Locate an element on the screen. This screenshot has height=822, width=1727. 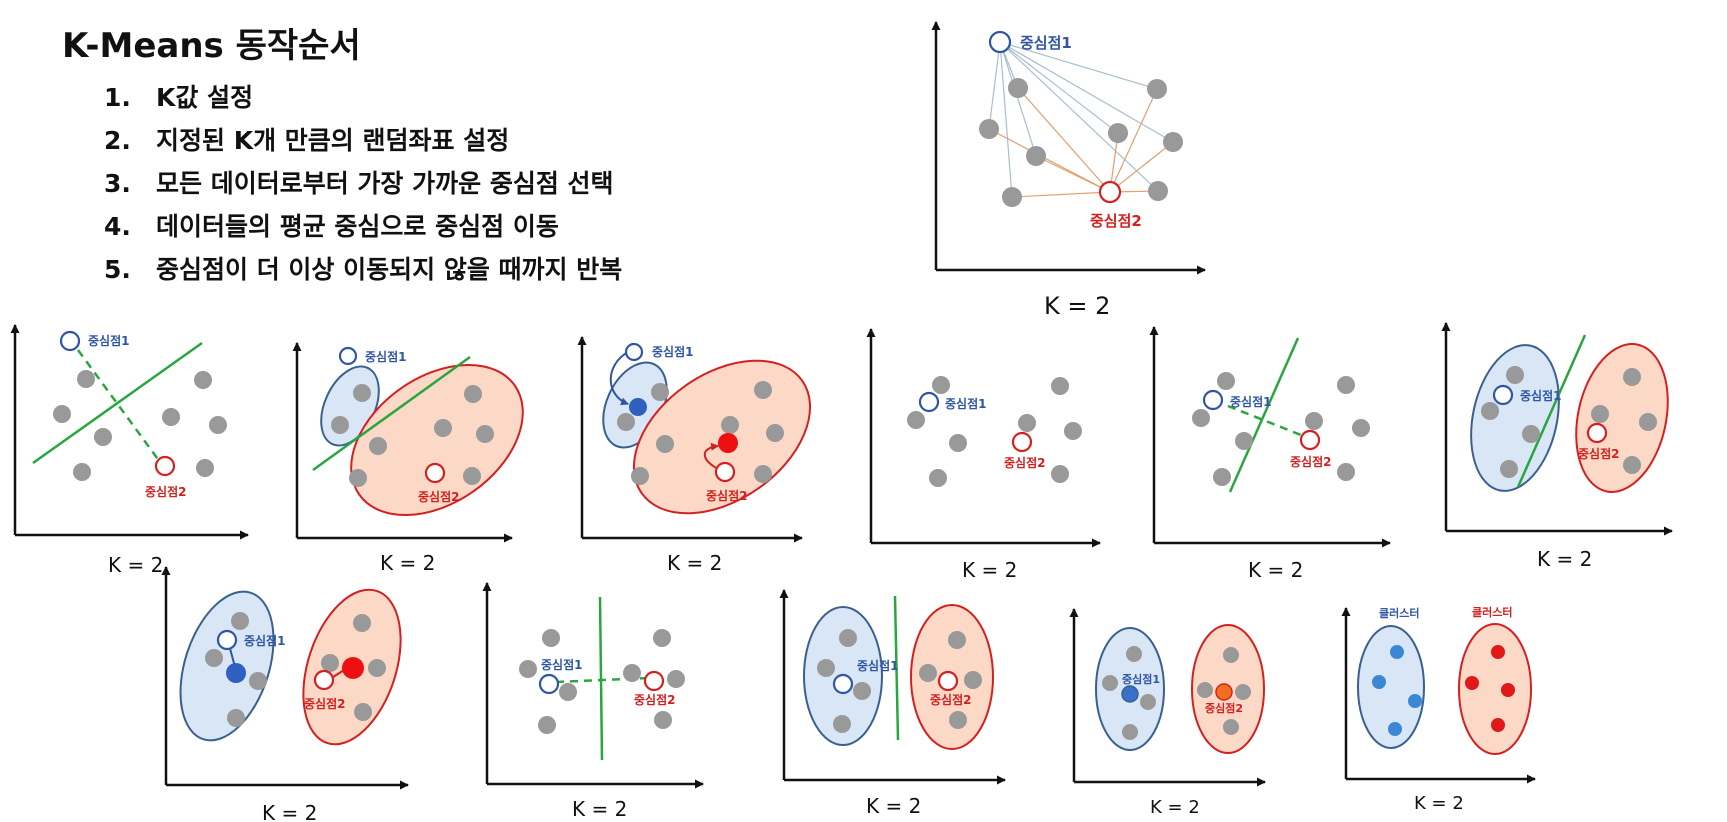
panel-row2-3: 중심점1 중심점2 K = 2 is located at coordinates (892, 703).